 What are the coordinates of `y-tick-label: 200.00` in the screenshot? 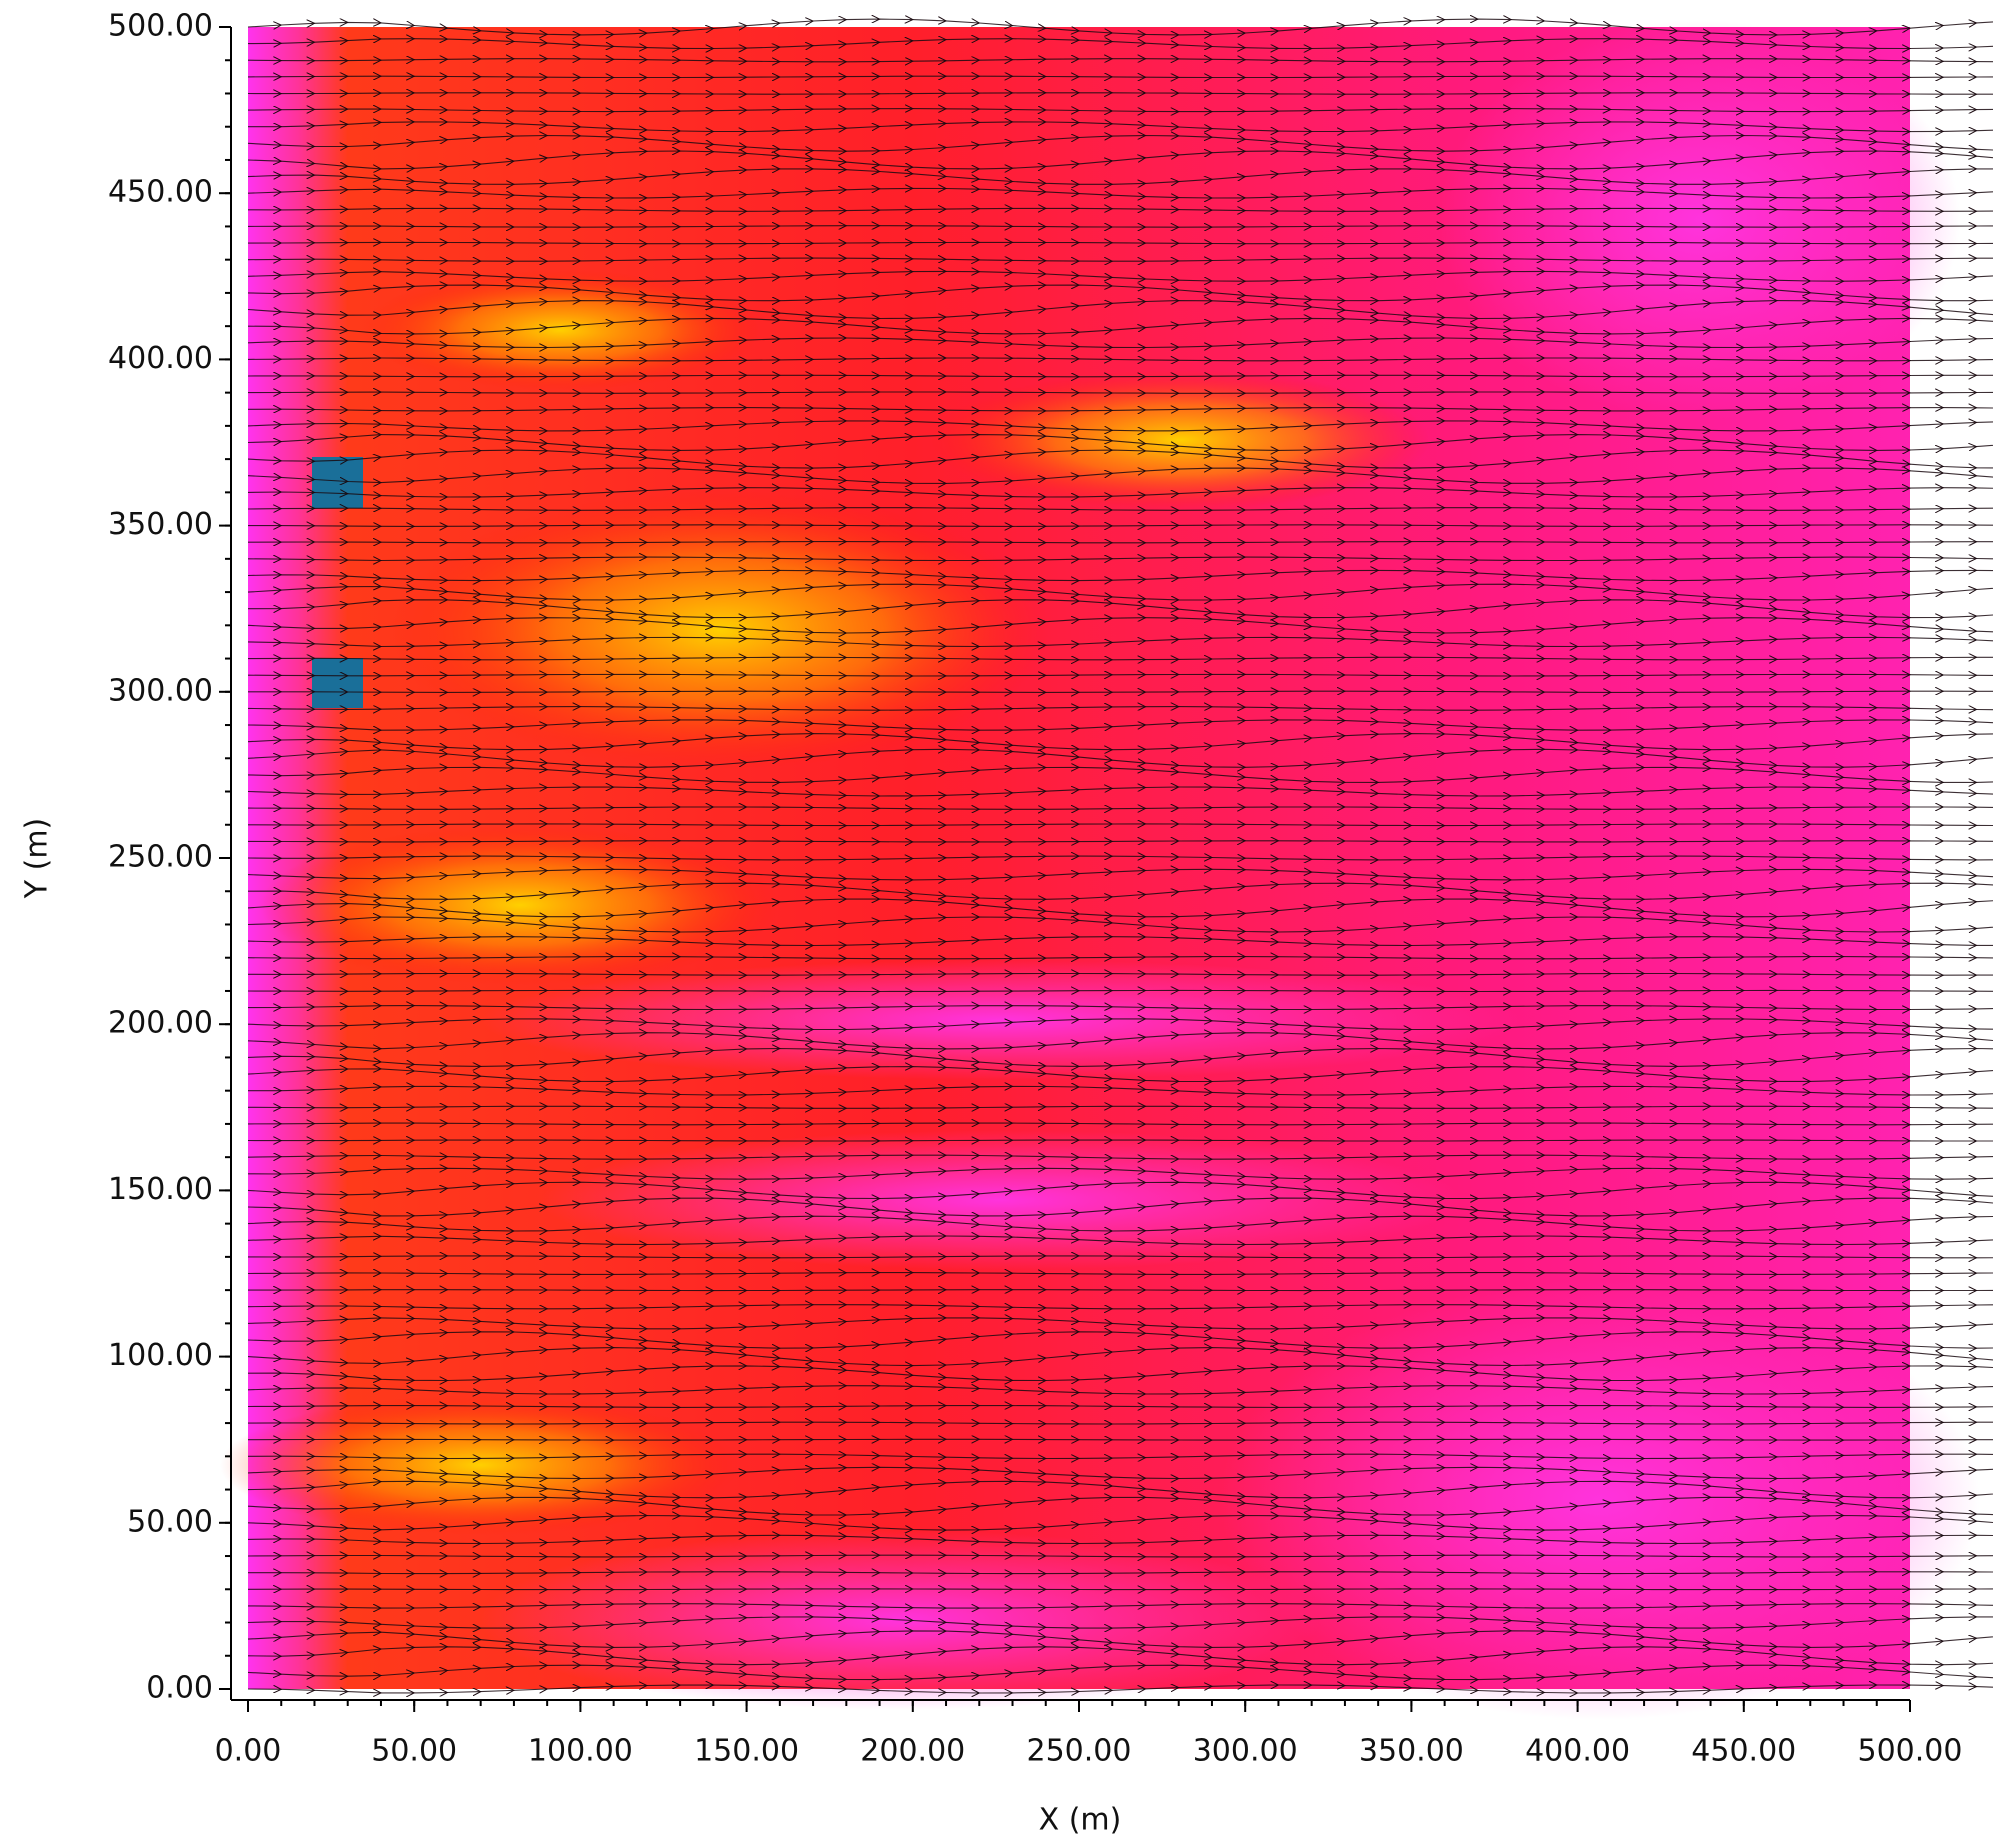 It's located at (160, 1023).